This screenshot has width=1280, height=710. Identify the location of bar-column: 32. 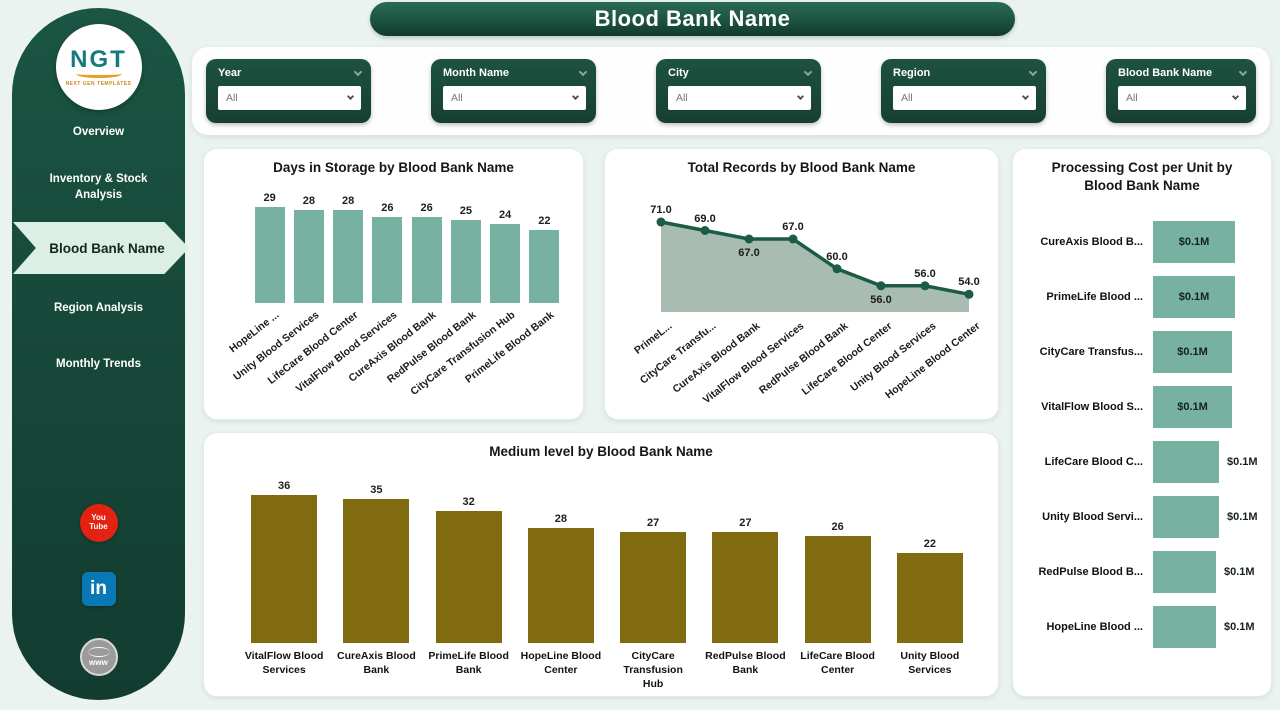
(469, 560).